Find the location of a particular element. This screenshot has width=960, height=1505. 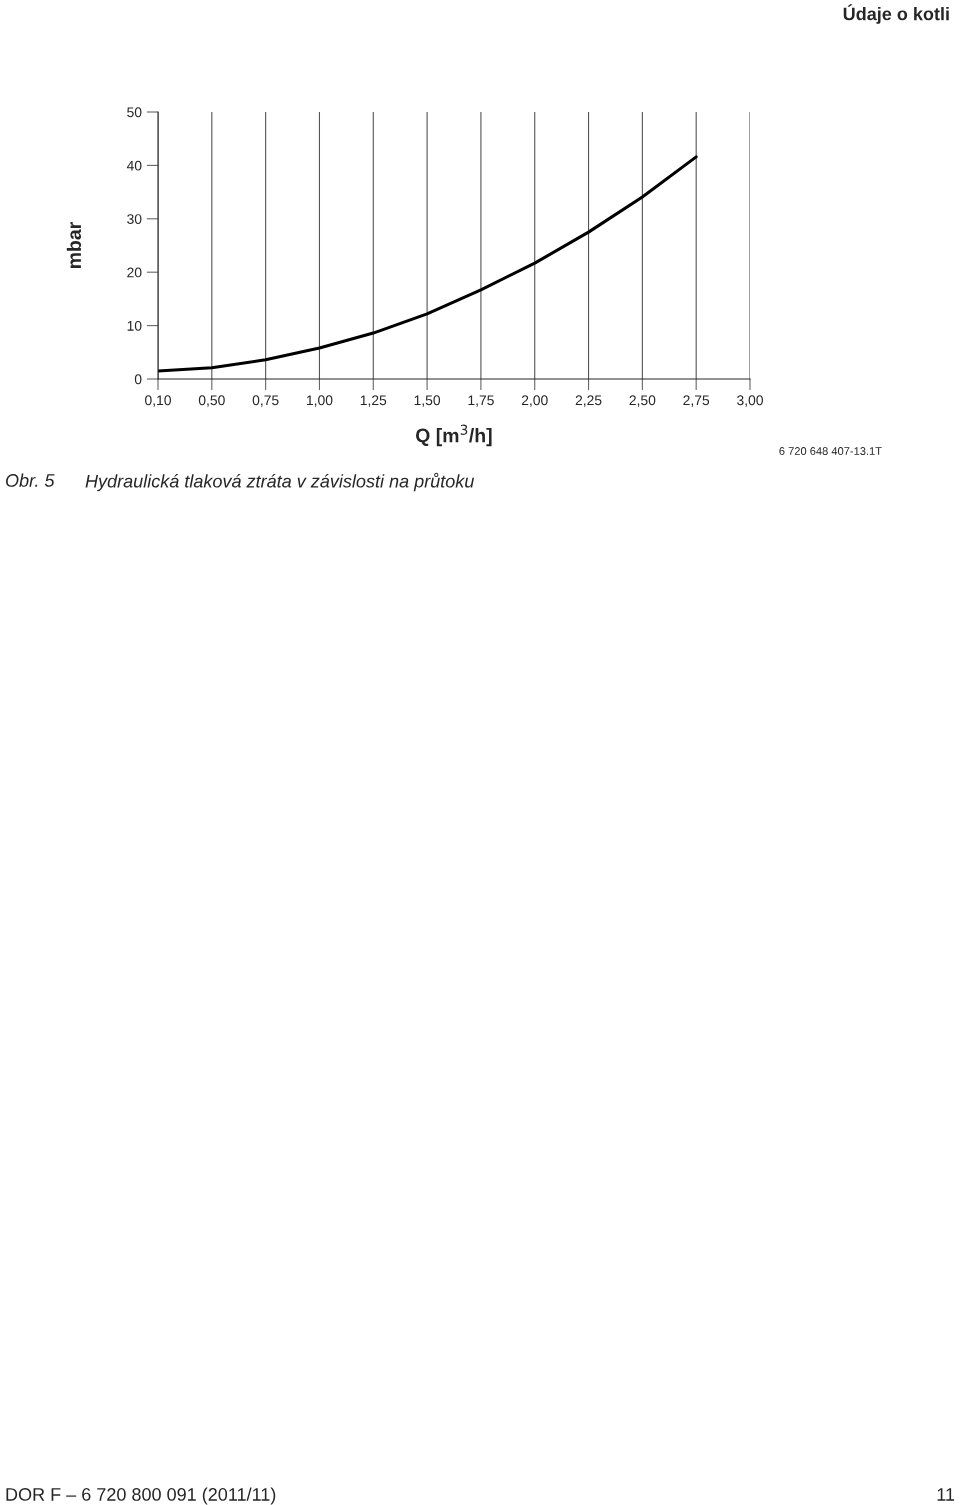

x-tick-label: 0,50 is located at coordinates (211, 401).